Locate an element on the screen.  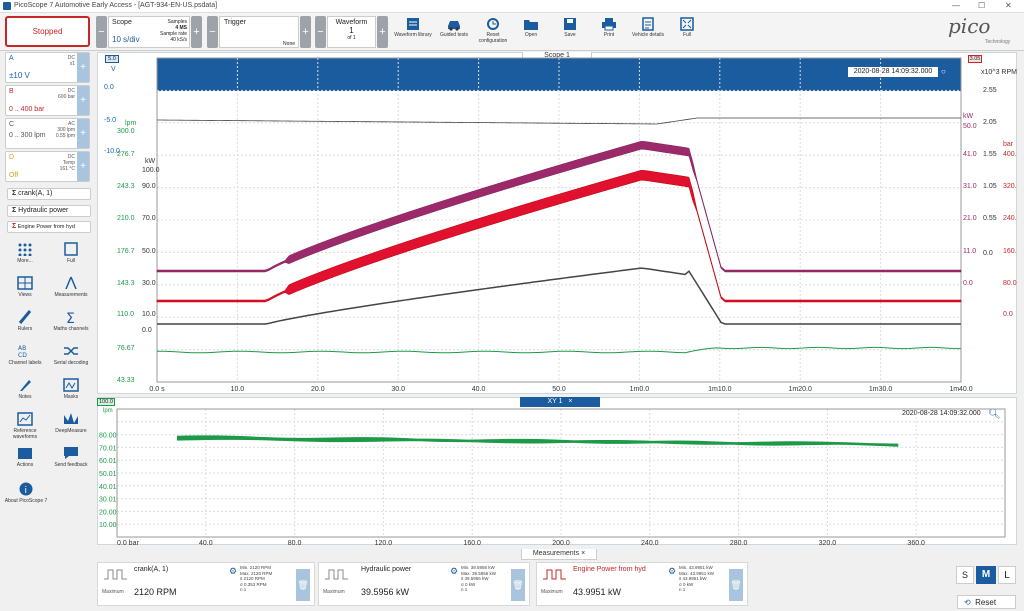
v-tick-label: 0.0 is located at coordinates (109, 87).